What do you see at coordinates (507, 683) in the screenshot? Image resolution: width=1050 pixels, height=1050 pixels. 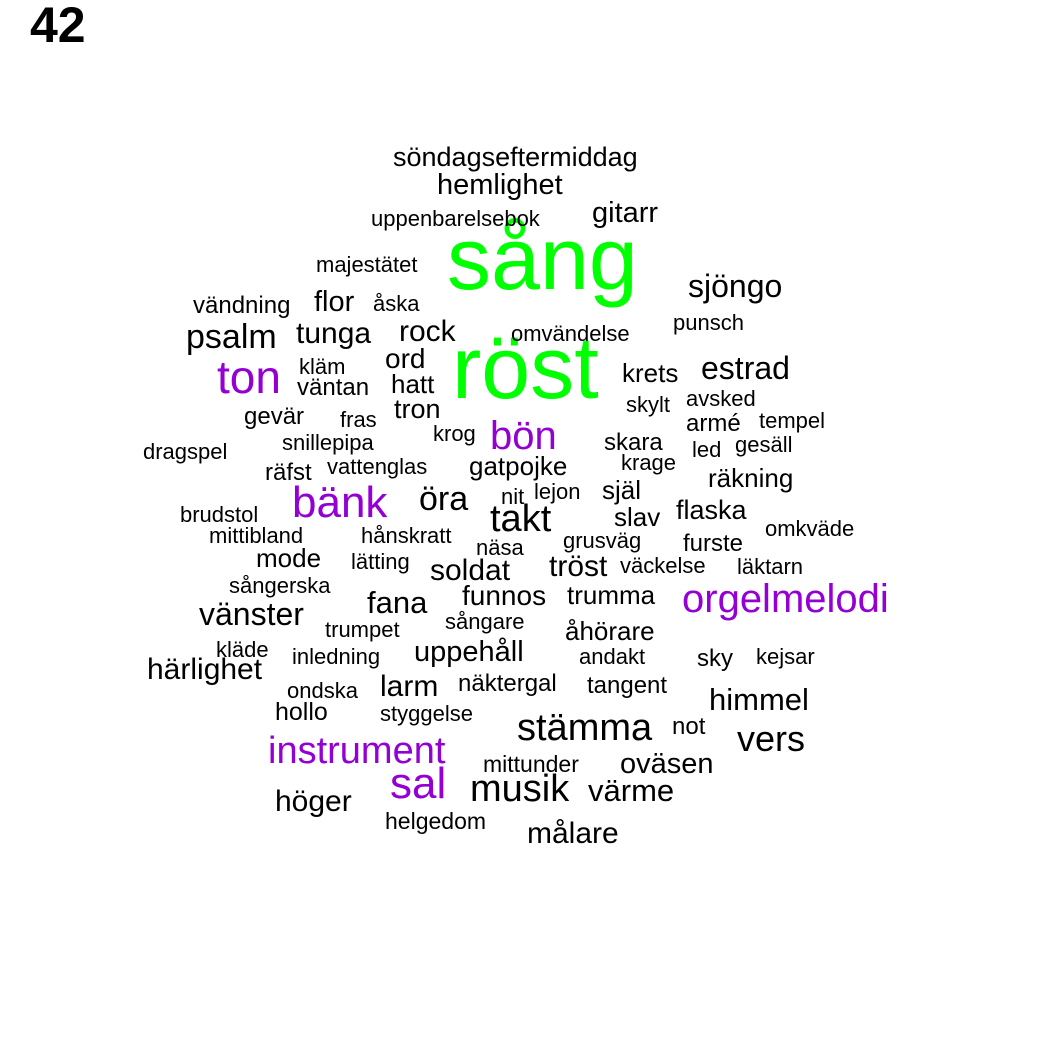 I see `cloud-word-84: näktergal` at bounding box center [507, 683].